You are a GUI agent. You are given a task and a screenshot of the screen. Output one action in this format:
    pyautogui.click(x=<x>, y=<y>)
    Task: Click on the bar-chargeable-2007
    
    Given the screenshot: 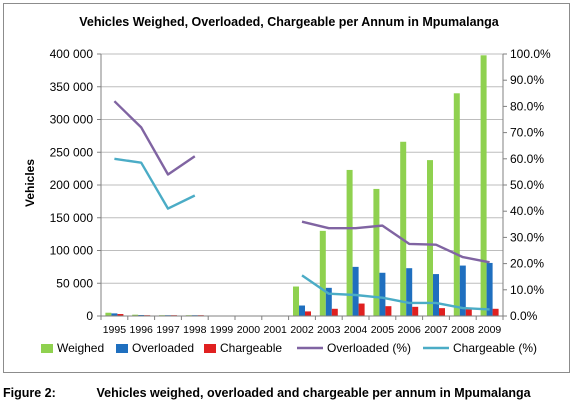 What is the action you would take?
    pyautogui.click(x=442, y=312)
    